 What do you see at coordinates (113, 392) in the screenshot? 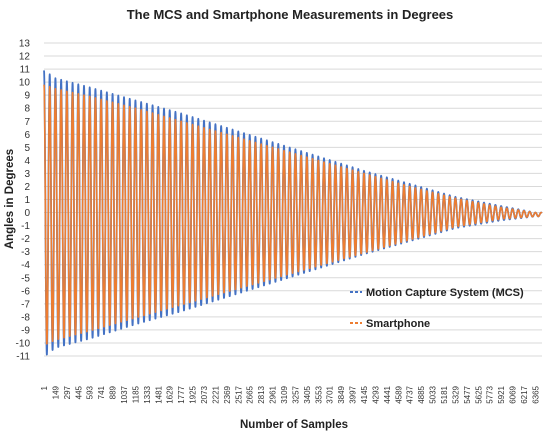
I see `x-tick-label: 889` at bounding box center [113, 392].